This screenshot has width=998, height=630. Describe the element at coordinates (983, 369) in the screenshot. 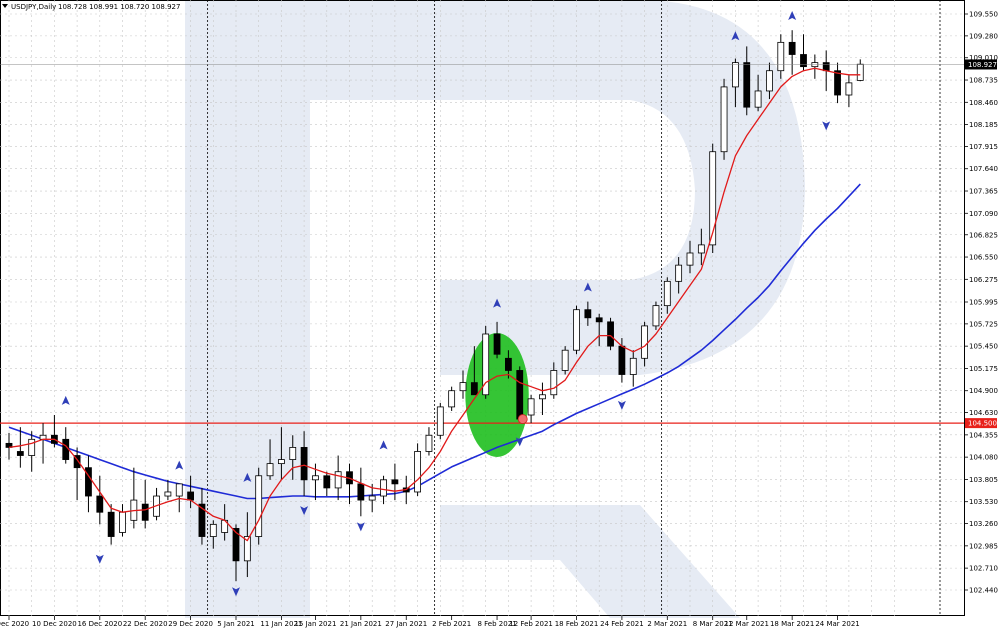

I see `y-tick-label: 105.175` at that location.